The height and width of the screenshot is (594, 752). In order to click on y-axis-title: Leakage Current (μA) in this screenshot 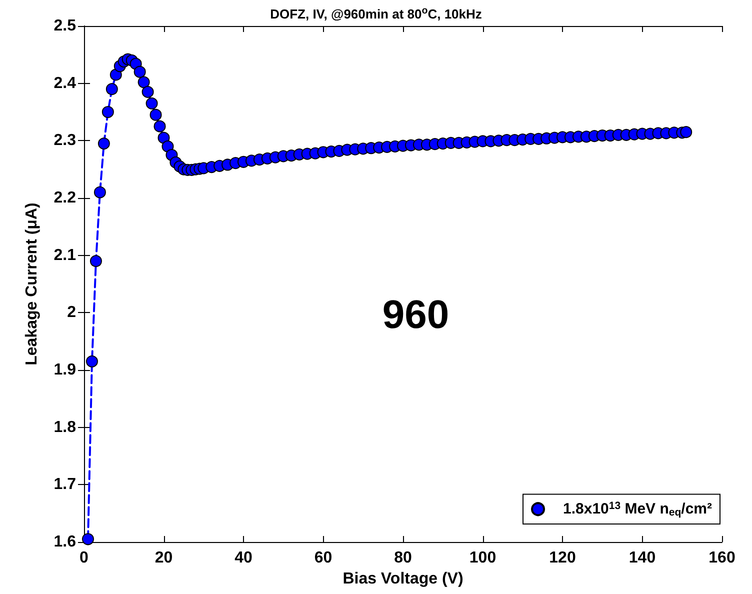, I will do `click(32, 284)`.